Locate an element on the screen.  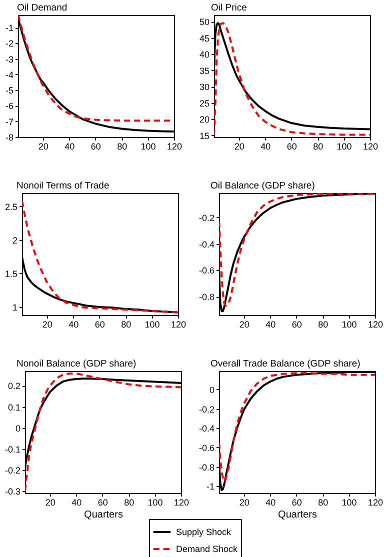
y-tick-label: 1.5 is located at coordinates (11, 273).